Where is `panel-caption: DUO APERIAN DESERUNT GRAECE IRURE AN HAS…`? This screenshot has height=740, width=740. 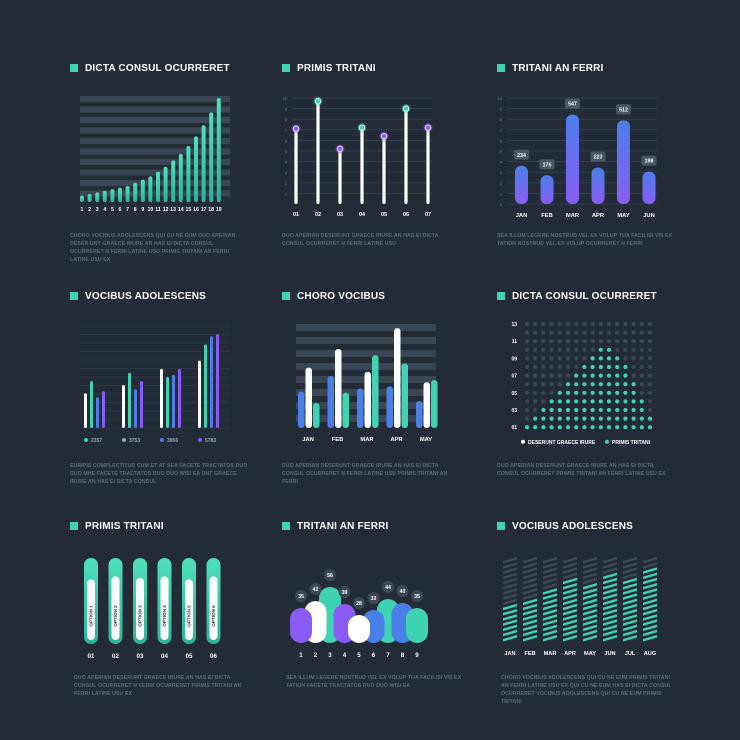 panel-caption: DUO APERIAN DESERUNT GRAECE IRURE AN HAS… is located at coordinates (581, 470).